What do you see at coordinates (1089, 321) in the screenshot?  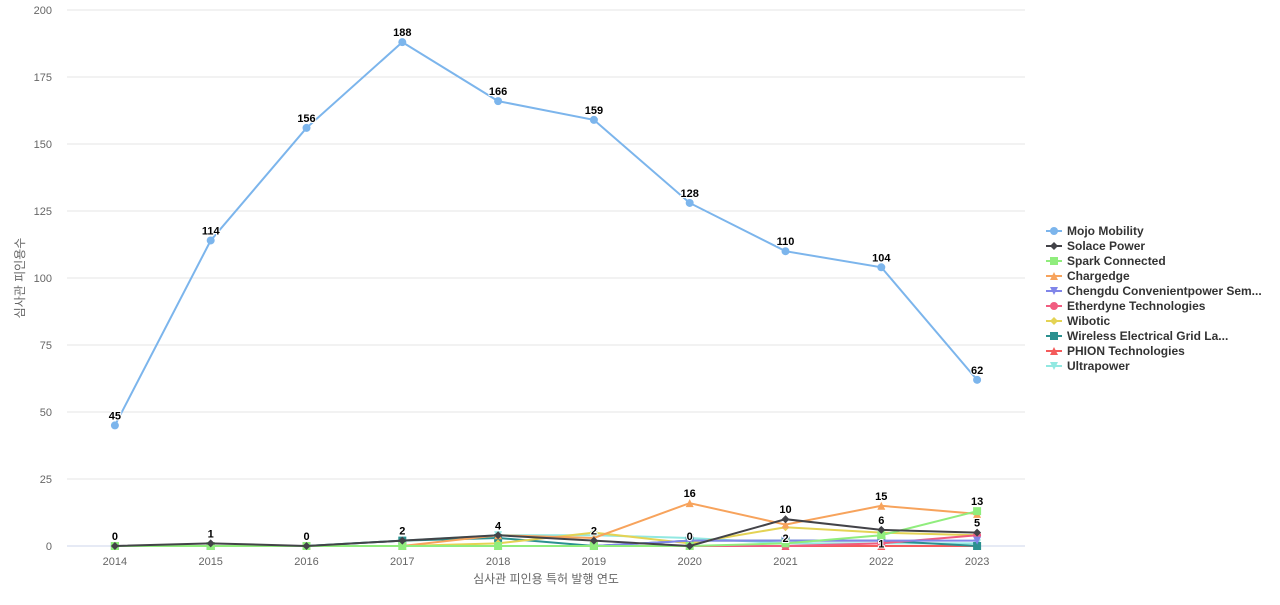 I see `legend-label: Wibotic` at bounding box center [1089, 321].